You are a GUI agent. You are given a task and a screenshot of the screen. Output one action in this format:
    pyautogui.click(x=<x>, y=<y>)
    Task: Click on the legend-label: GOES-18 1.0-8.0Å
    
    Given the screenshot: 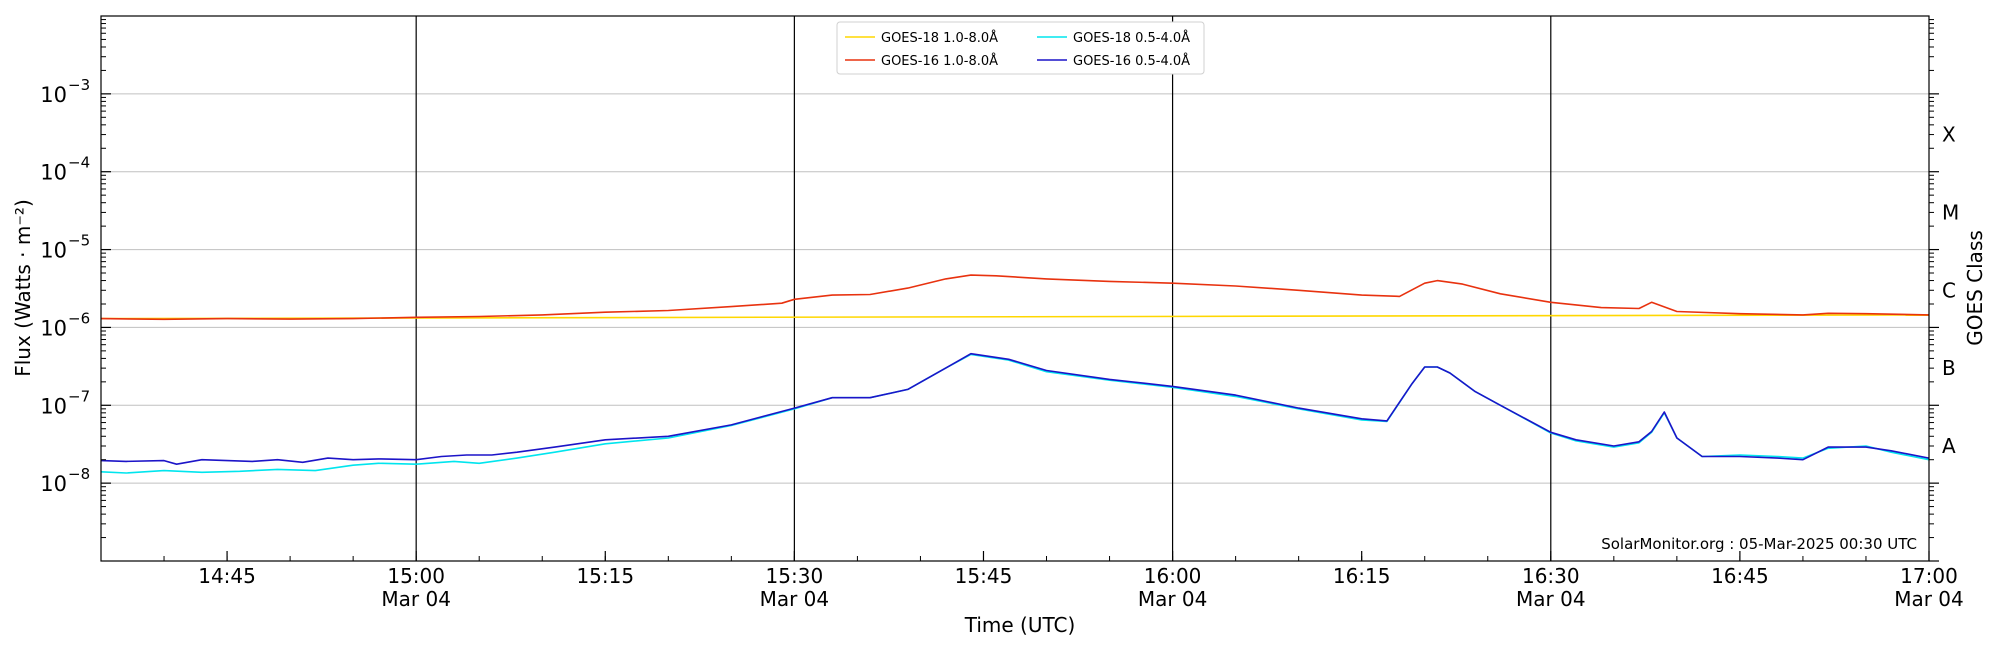 What is the action you would take?
    pyautogui.click(x=939, y=38)
    